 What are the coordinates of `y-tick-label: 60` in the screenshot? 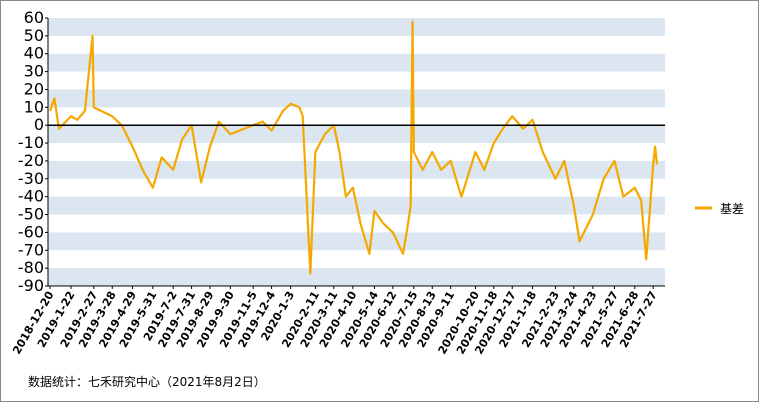 It's located at (34, 17).